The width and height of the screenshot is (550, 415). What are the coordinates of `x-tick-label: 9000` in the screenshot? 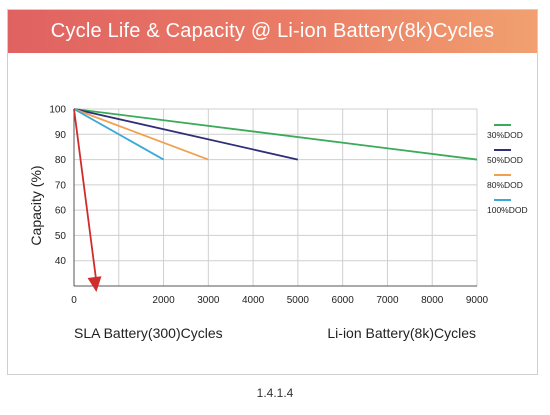 It's located at (477, 300).